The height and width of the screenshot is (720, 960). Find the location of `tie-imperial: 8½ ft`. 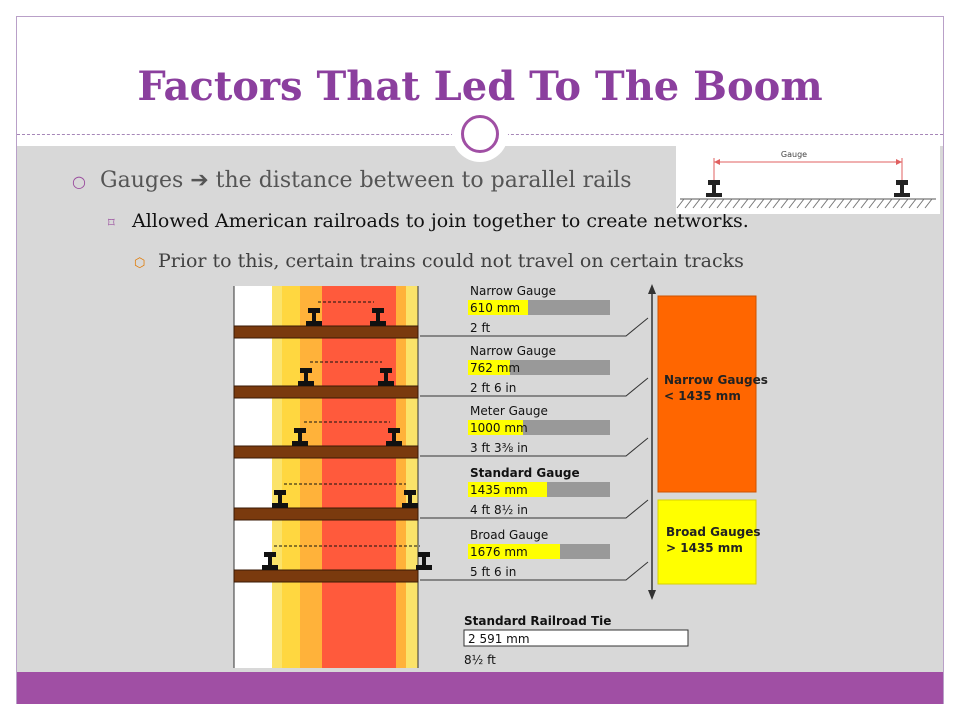

tie-imperial: 8½ ft is located at coordinates (480, 660).